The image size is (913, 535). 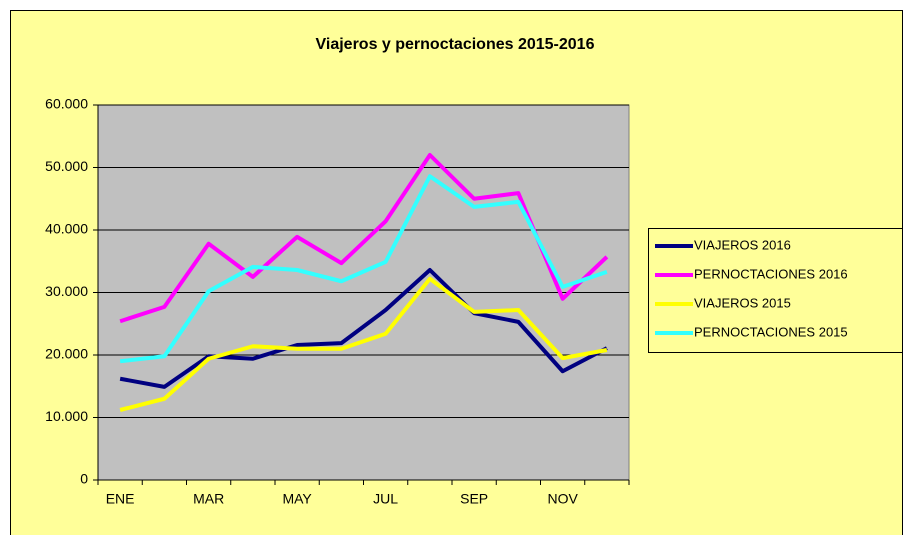 What do you see at coordinates (66, 416) in the screenshot?
I see `y-tick-label: 10.000` at bounding box center [66, 416].